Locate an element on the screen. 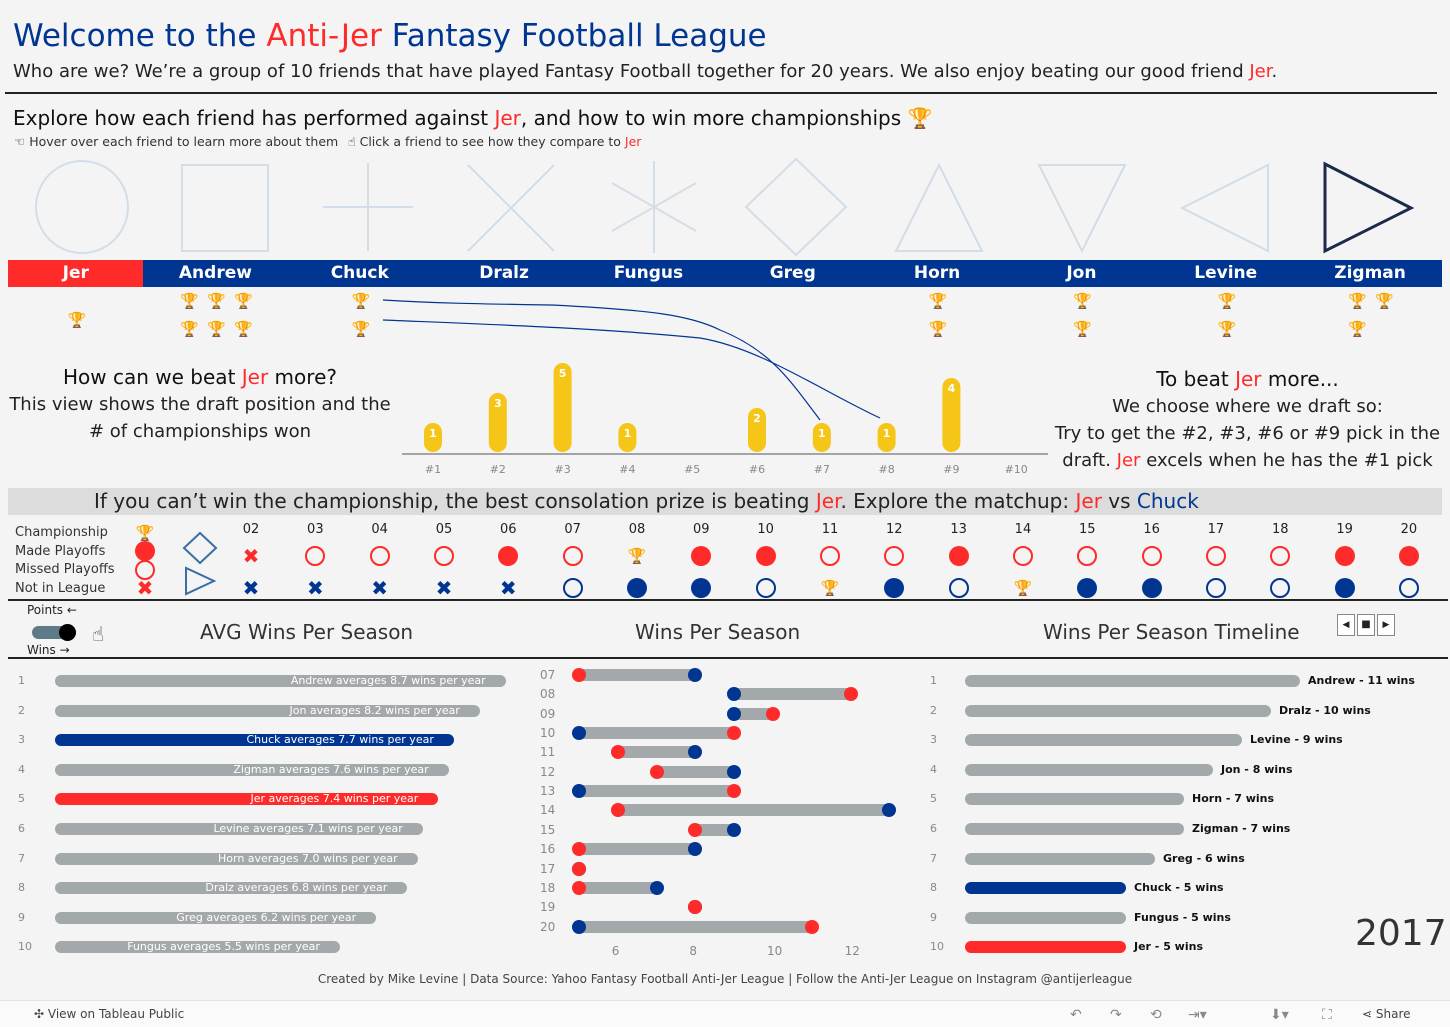 The height and width of the screenshot is (1027, 1450). triangle-right-shape is located at coordinates (1369, 207).